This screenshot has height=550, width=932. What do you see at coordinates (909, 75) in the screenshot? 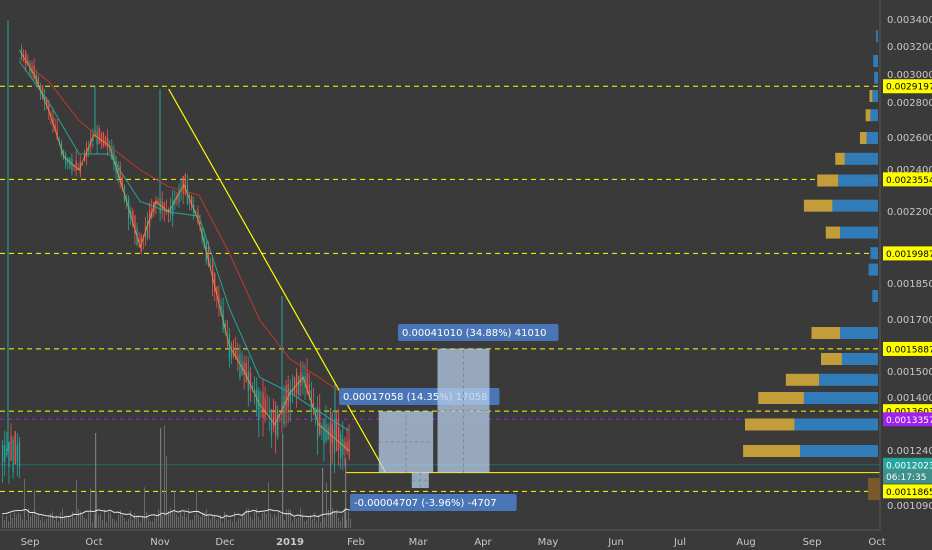
I see `price-tick-label: 0.00300000` at bounding box center [909, 75].